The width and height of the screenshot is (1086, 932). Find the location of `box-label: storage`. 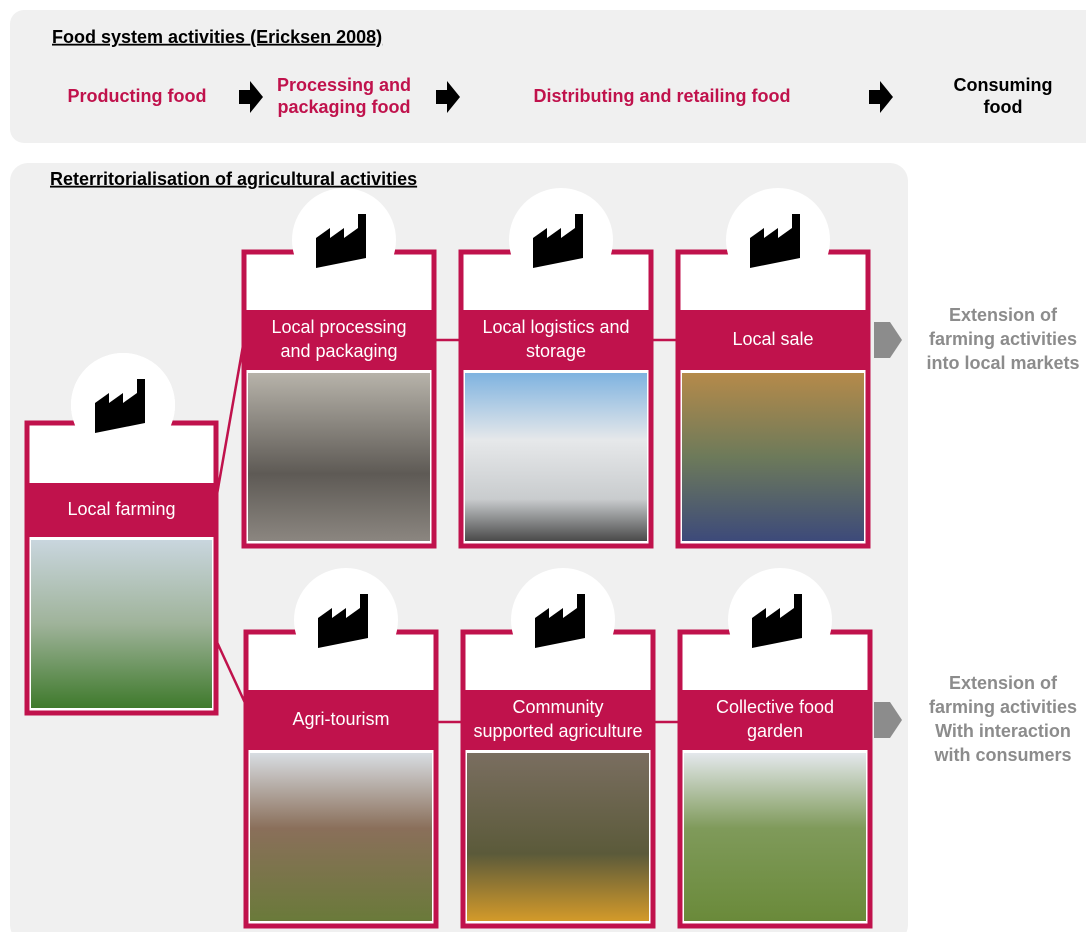

box-label: storage is located at coordinates (556, 351).